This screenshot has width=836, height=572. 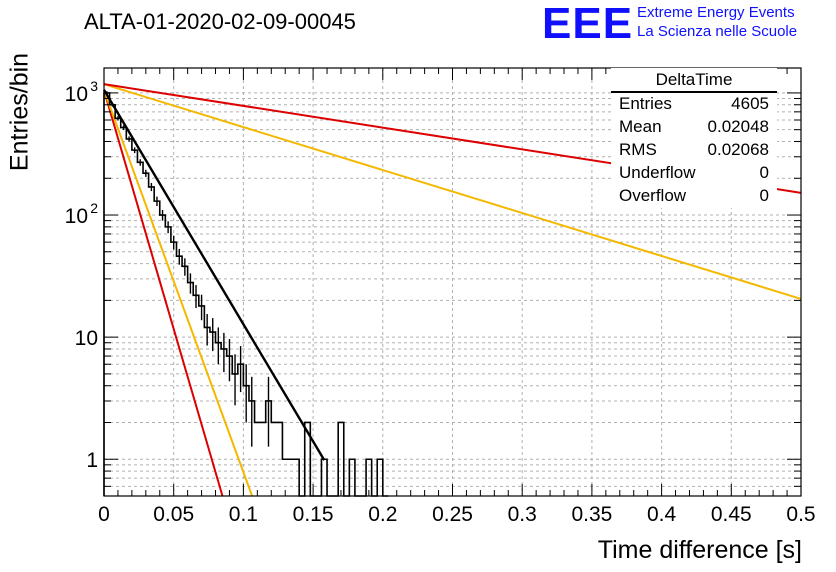 I want to click on stats-row-entries: Entries 4605, so click(x=694, y=105).